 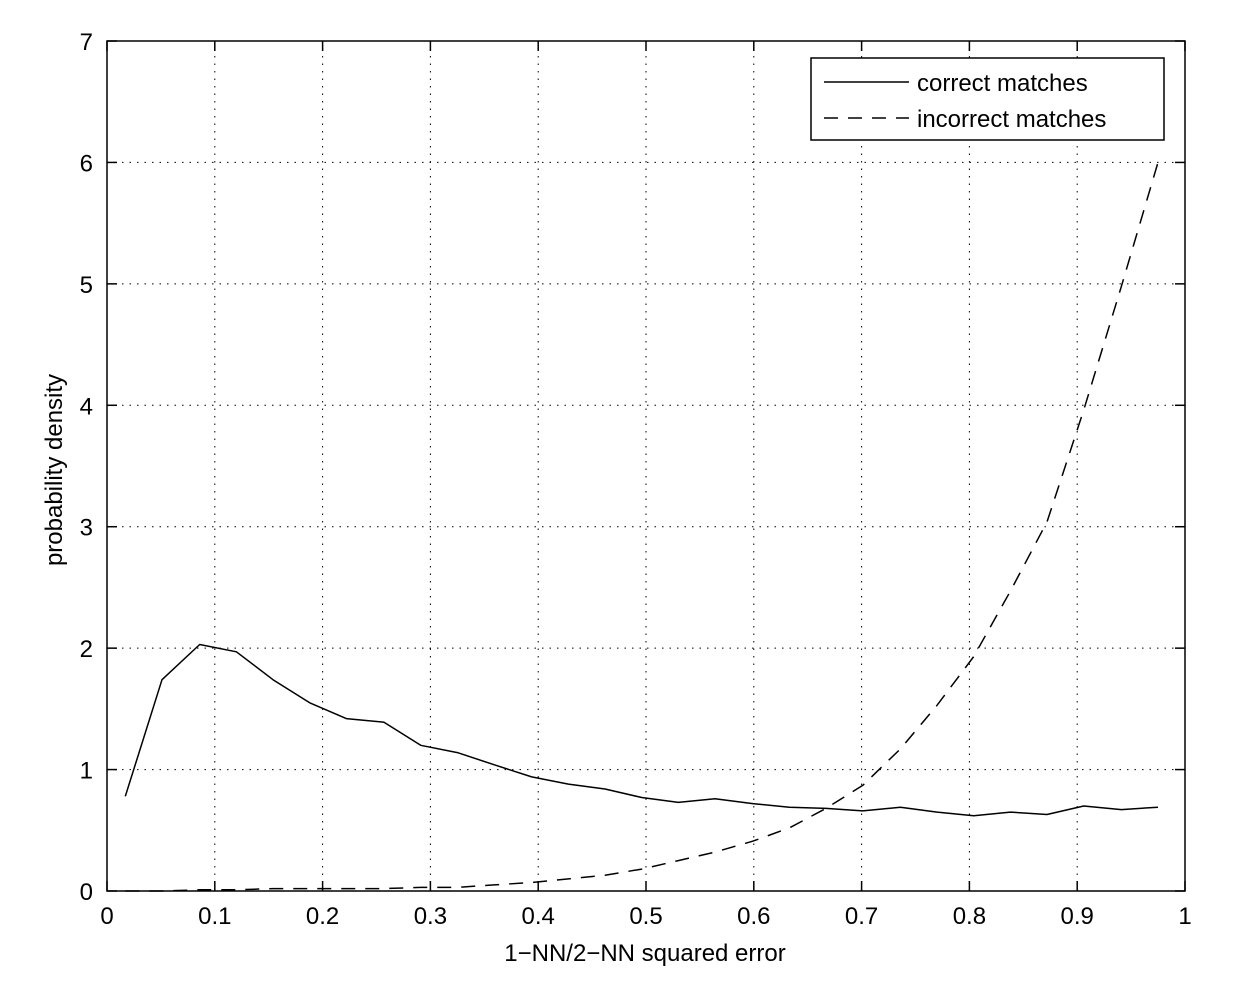 What do you see at coordinates (106, 916) in the screenshot?
I see `x-tick-label: 0` at bounding box center [106, 916].